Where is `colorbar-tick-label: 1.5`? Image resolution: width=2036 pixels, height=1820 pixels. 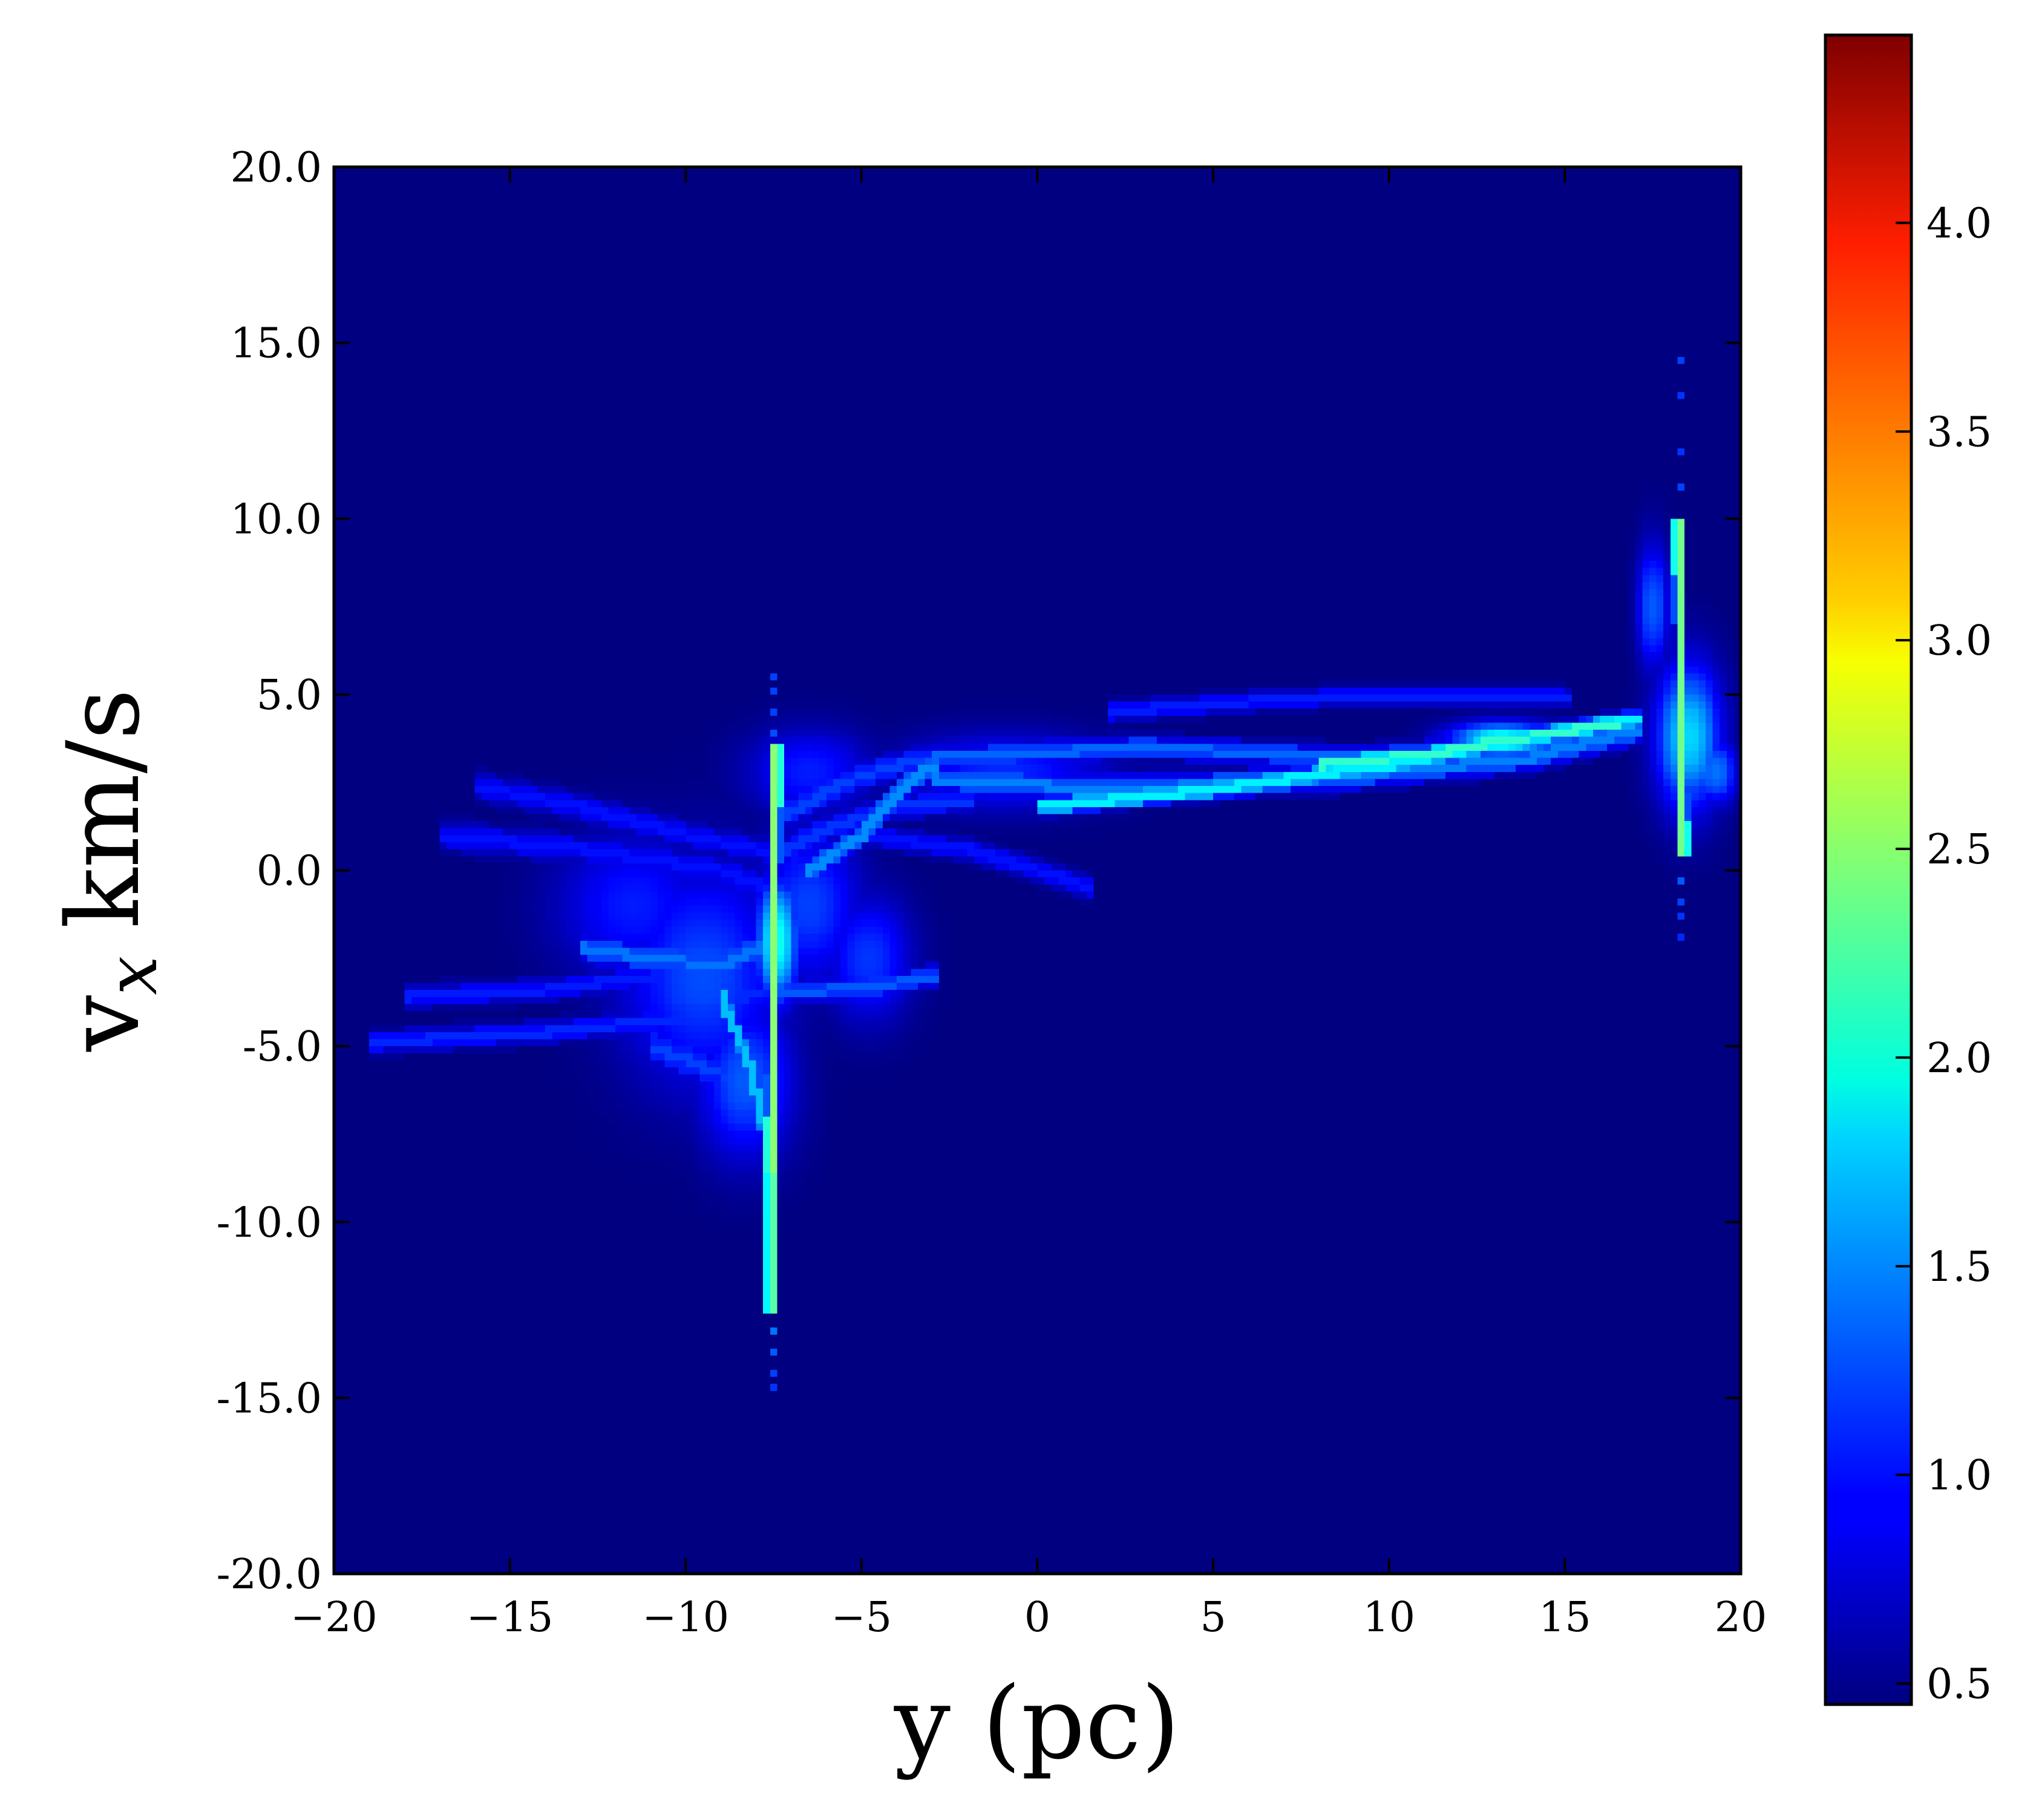
colorbar-tick-label: 1.5 is located at coordinates (1959, 1267).